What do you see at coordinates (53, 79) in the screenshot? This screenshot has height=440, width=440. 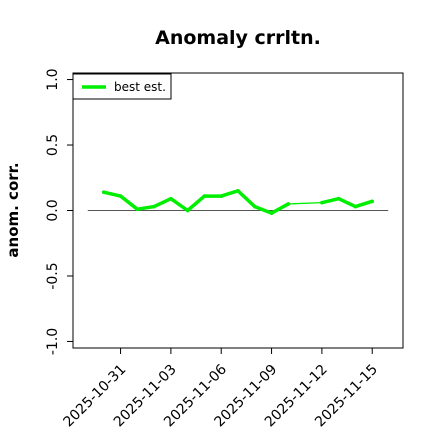 I see `y-tick-label: 1.0` at bounding box center [53, 79].